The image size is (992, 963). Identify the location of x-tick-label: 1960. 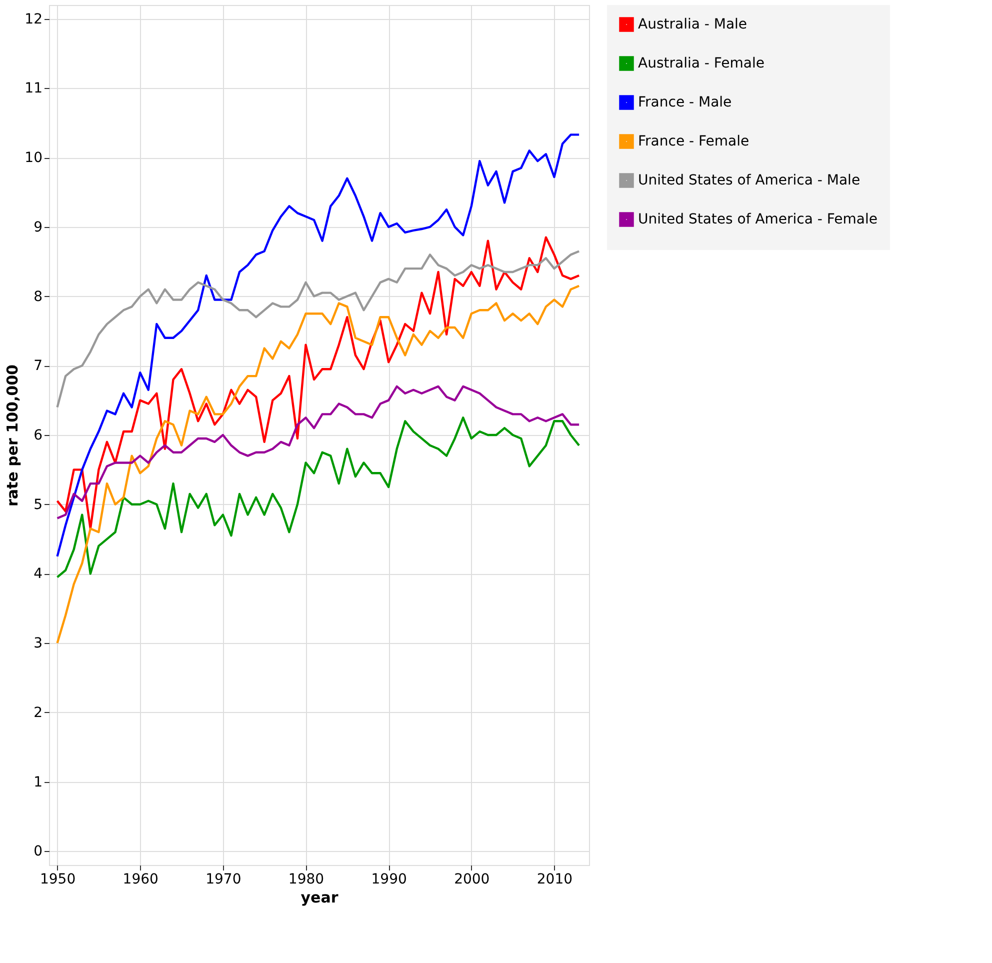
(140, 880).